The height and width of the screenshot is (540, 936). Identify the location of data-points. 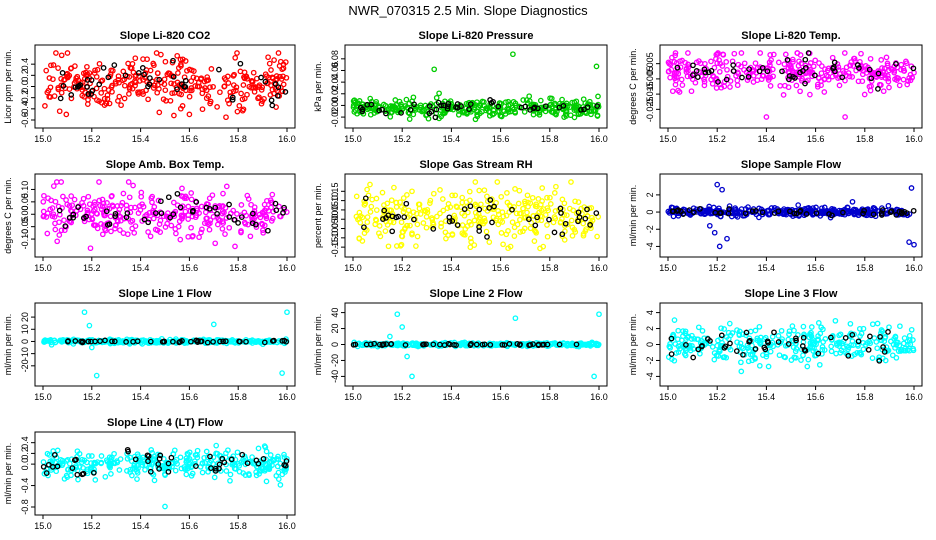
(791, 215).